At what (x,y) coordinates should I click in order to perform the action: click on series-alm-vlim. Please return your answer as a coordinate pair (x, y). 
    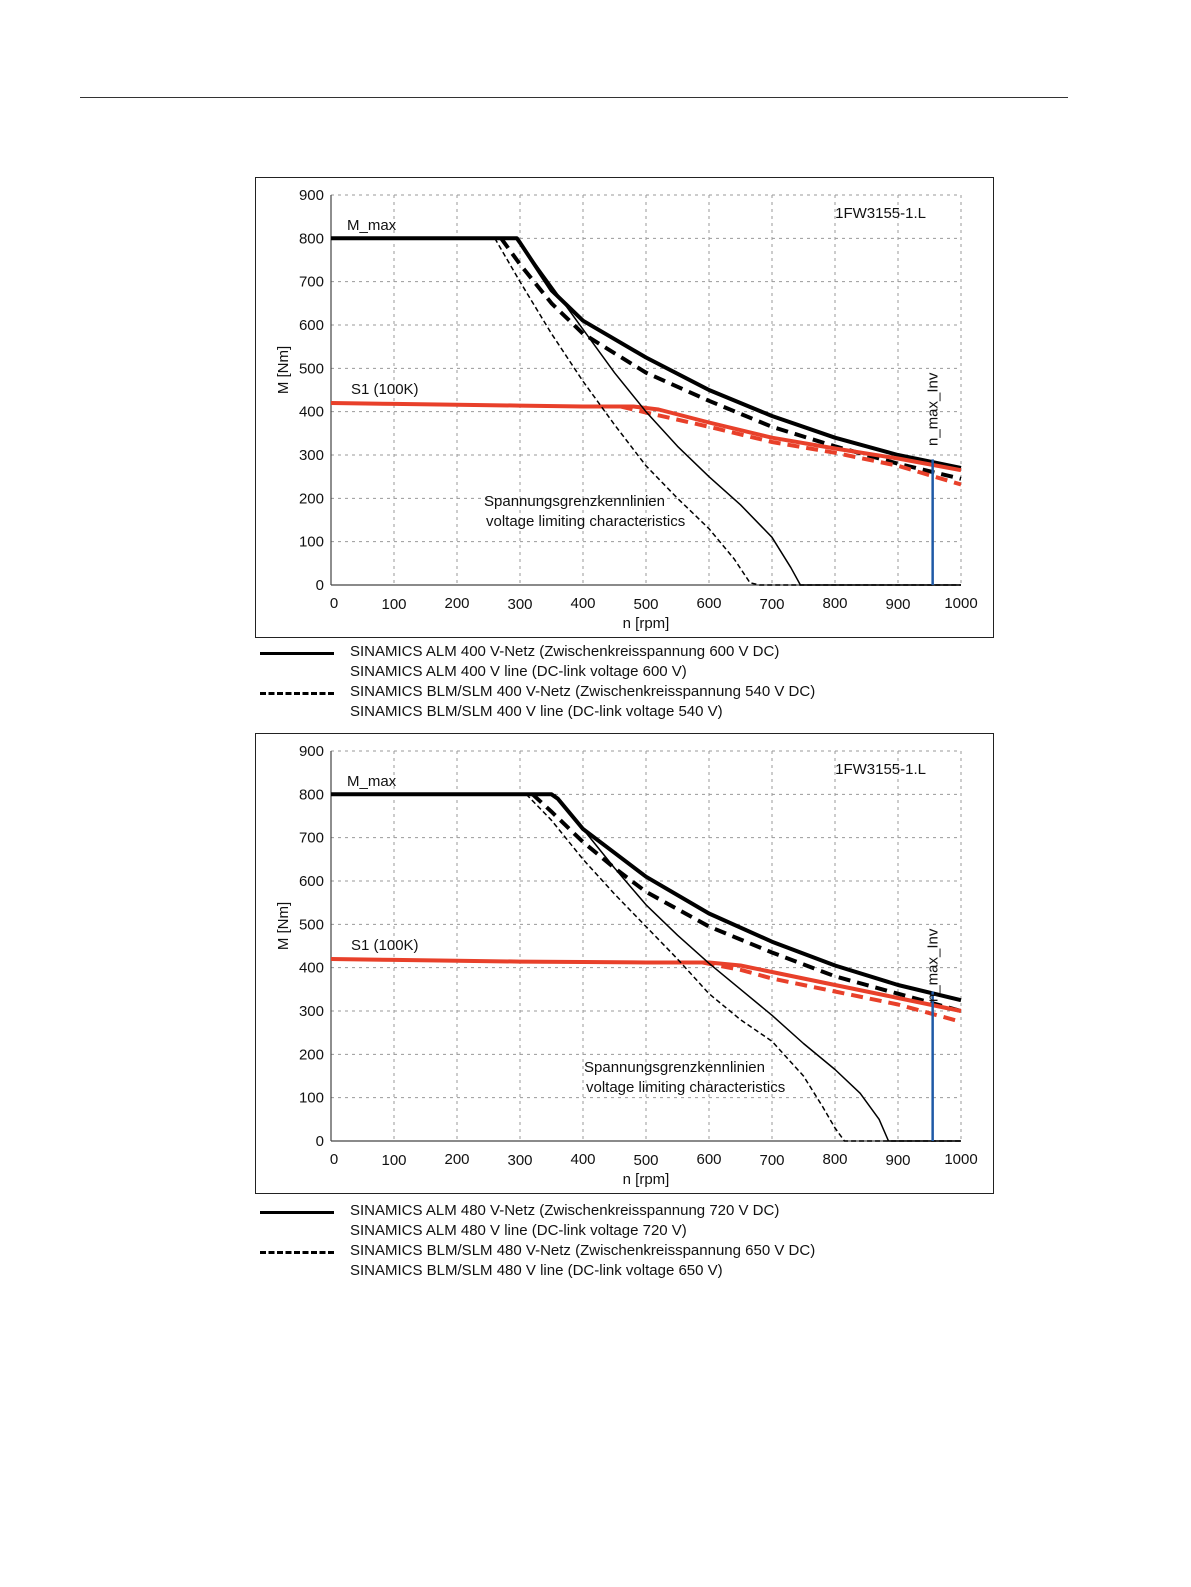
    Looking at the image, I should click on (757, 967).